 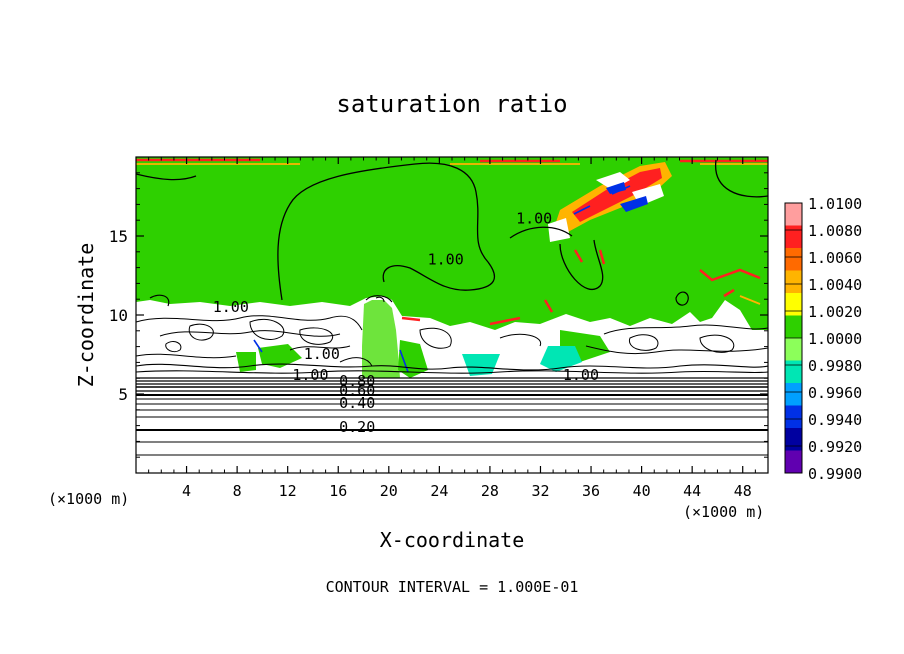 What do you see at coordinates (835, 366) in the screenshot?
I see `colorbar-label: 0.9980` at bounding box center [835, 366].